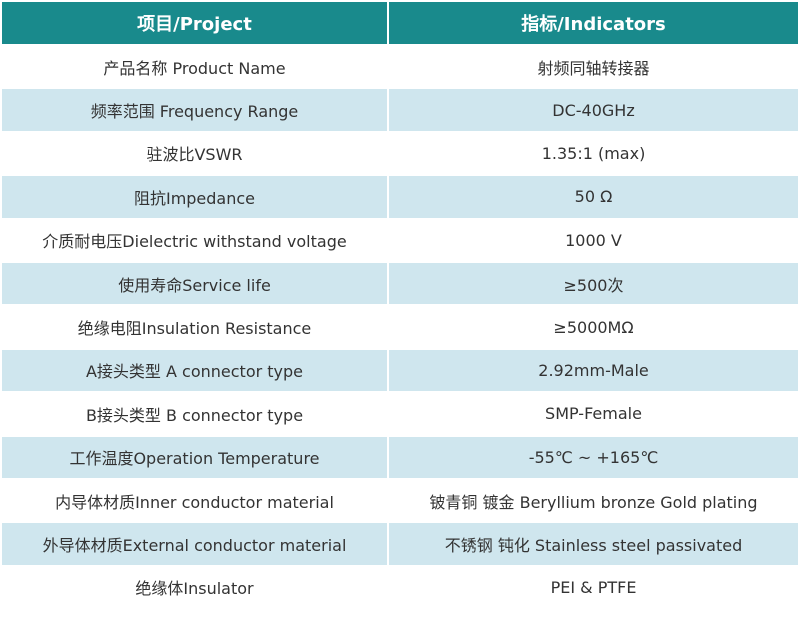  Describe the element at coordinates (593, 414) in the screenshot. I see `value-cell: SMP-Female` at that location.